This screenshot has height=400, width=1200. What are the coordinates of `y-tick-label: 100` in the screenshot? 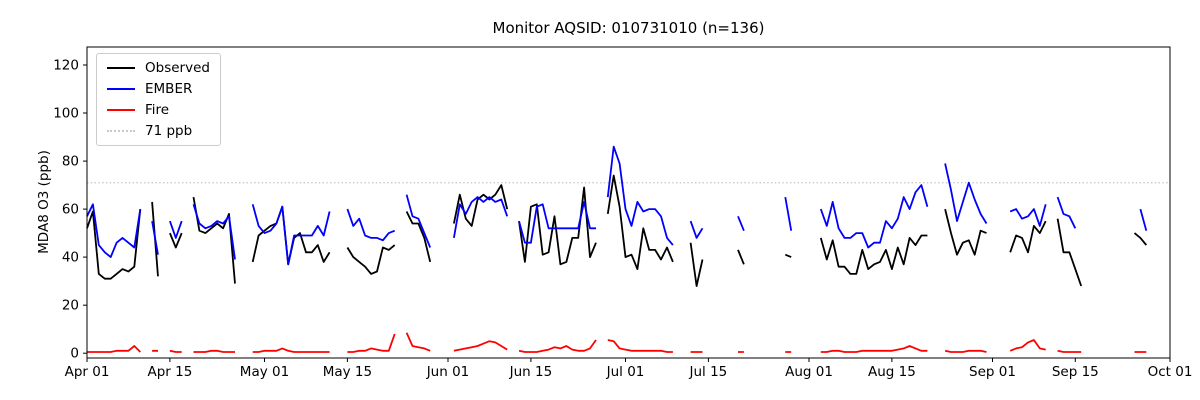 It's located at (66, 114).